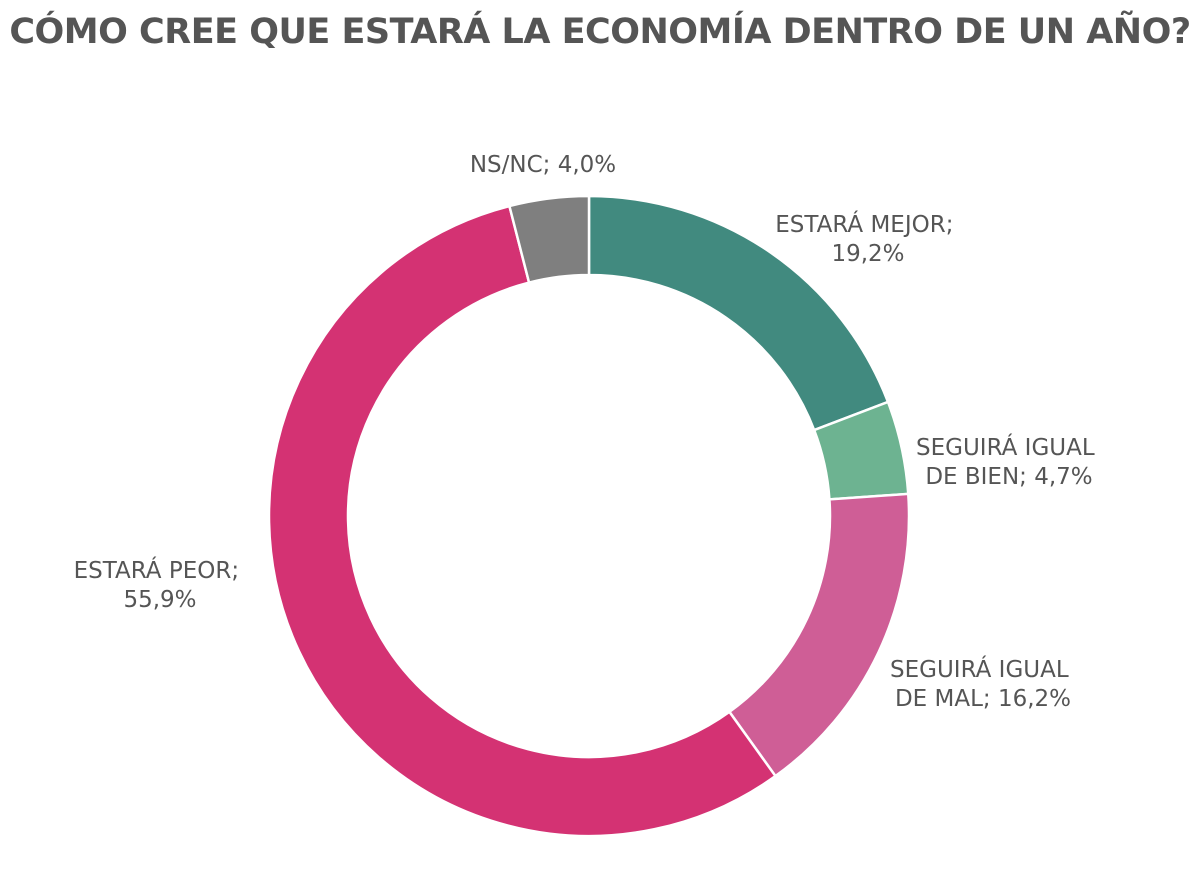  Describe the element at coordinates (543, 165) in the screenshot. I see `slice-label-nsnc: NS/NC; 4,0%` at that location.